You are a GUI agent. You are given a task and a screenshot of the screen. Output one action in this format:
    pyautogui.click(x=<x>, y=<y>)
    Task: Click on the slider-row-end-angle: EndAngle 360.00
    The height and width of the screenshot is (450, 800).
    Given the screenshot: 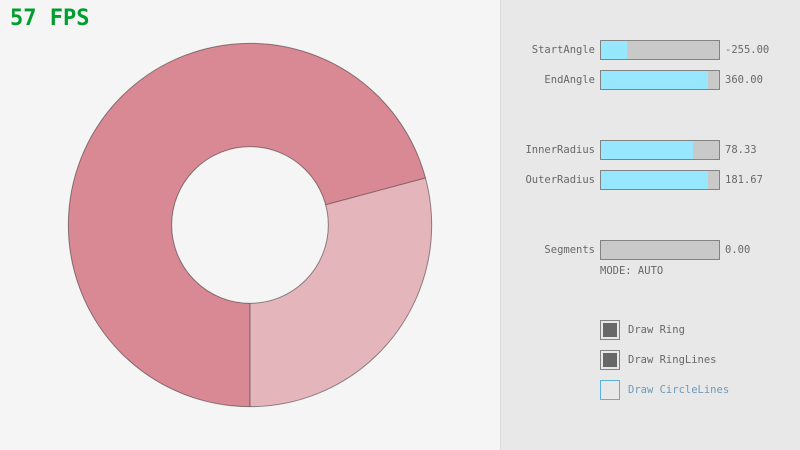 What is the action you would take?
    pyautogui.click(x=650, y=80)
    